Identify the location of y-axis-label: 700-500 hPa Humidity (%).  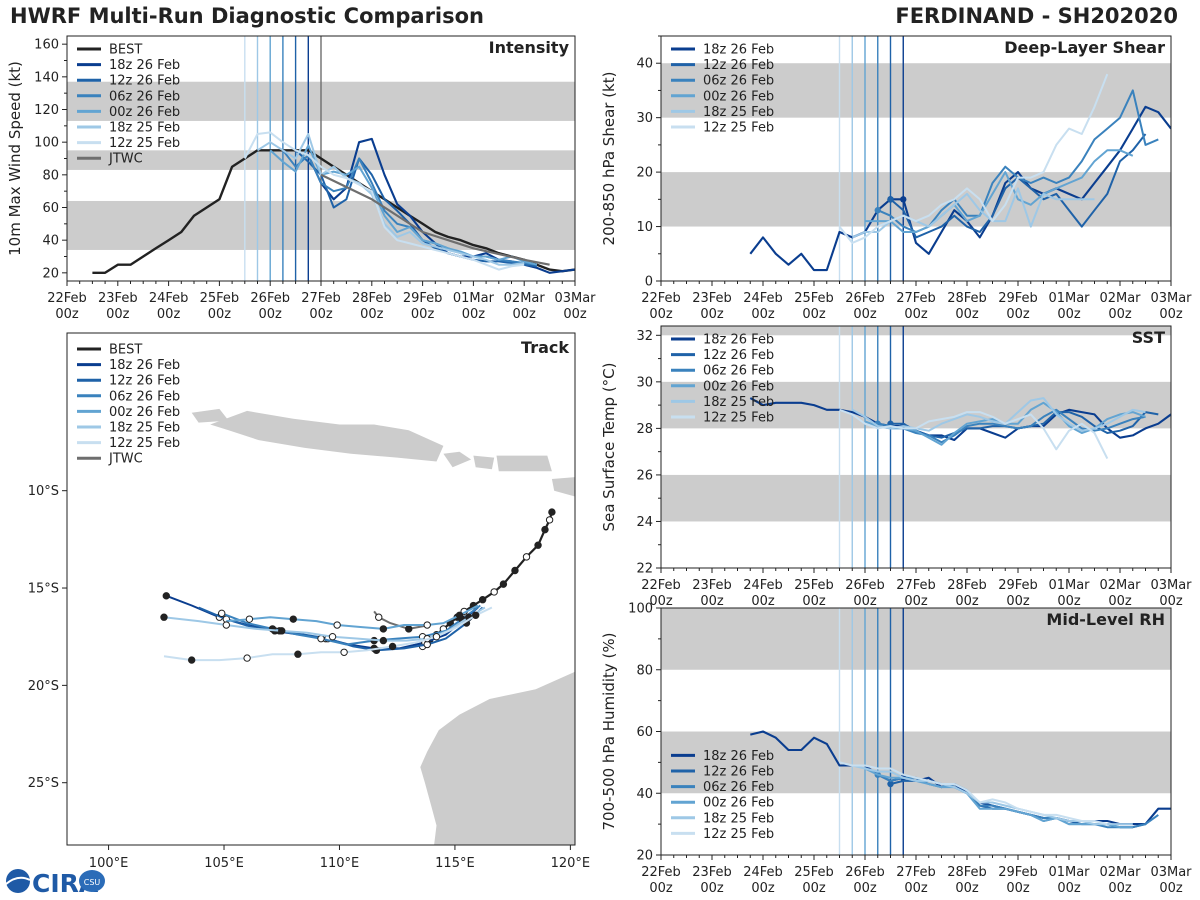
(609, 731).